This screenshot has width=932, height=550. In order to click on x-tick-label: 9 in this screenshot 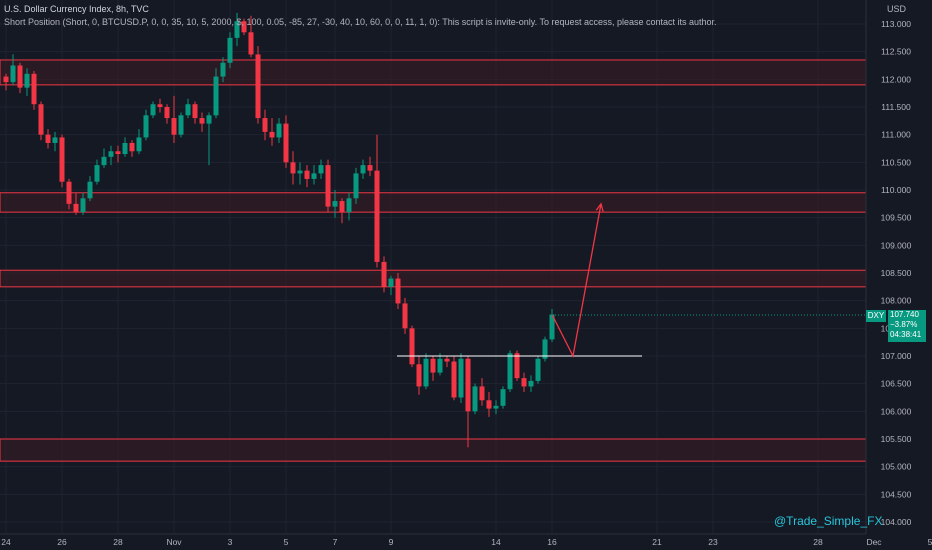, I will do `click(391, 542)`.